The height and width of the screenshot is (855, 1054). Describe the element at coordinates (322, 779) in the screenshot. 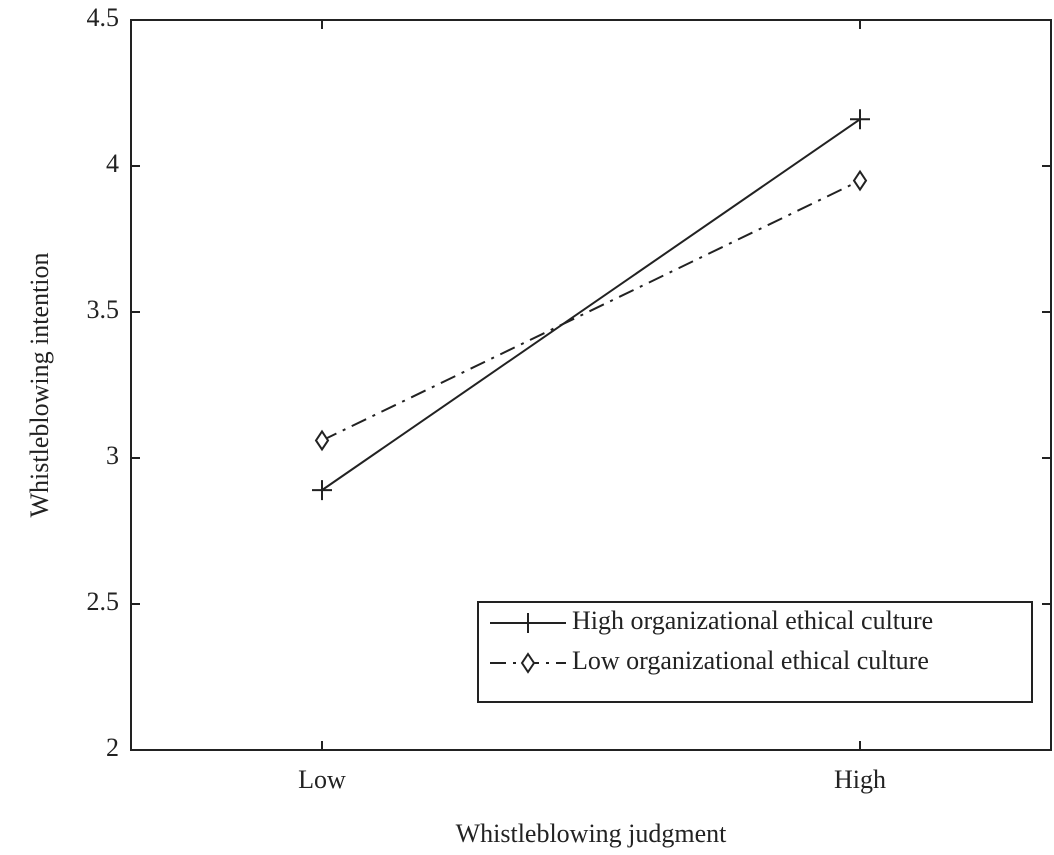

I see `x-tick-label: Low` at that location.